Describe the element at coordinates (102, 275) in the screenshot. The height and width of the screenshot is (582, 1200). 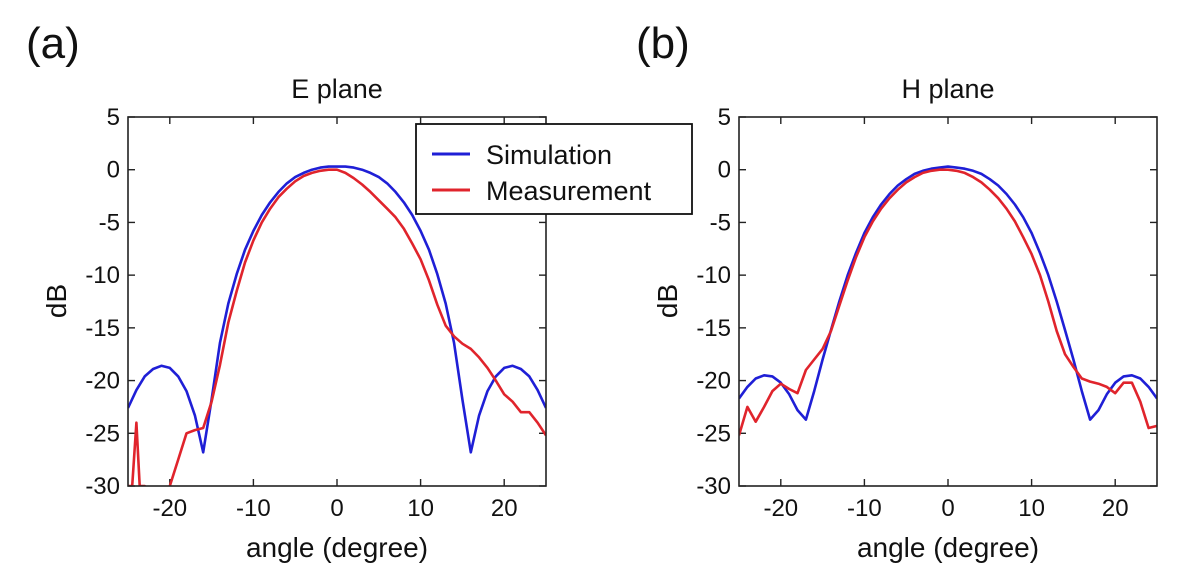
I see `panel-a-ytick-label: -10` at that location.